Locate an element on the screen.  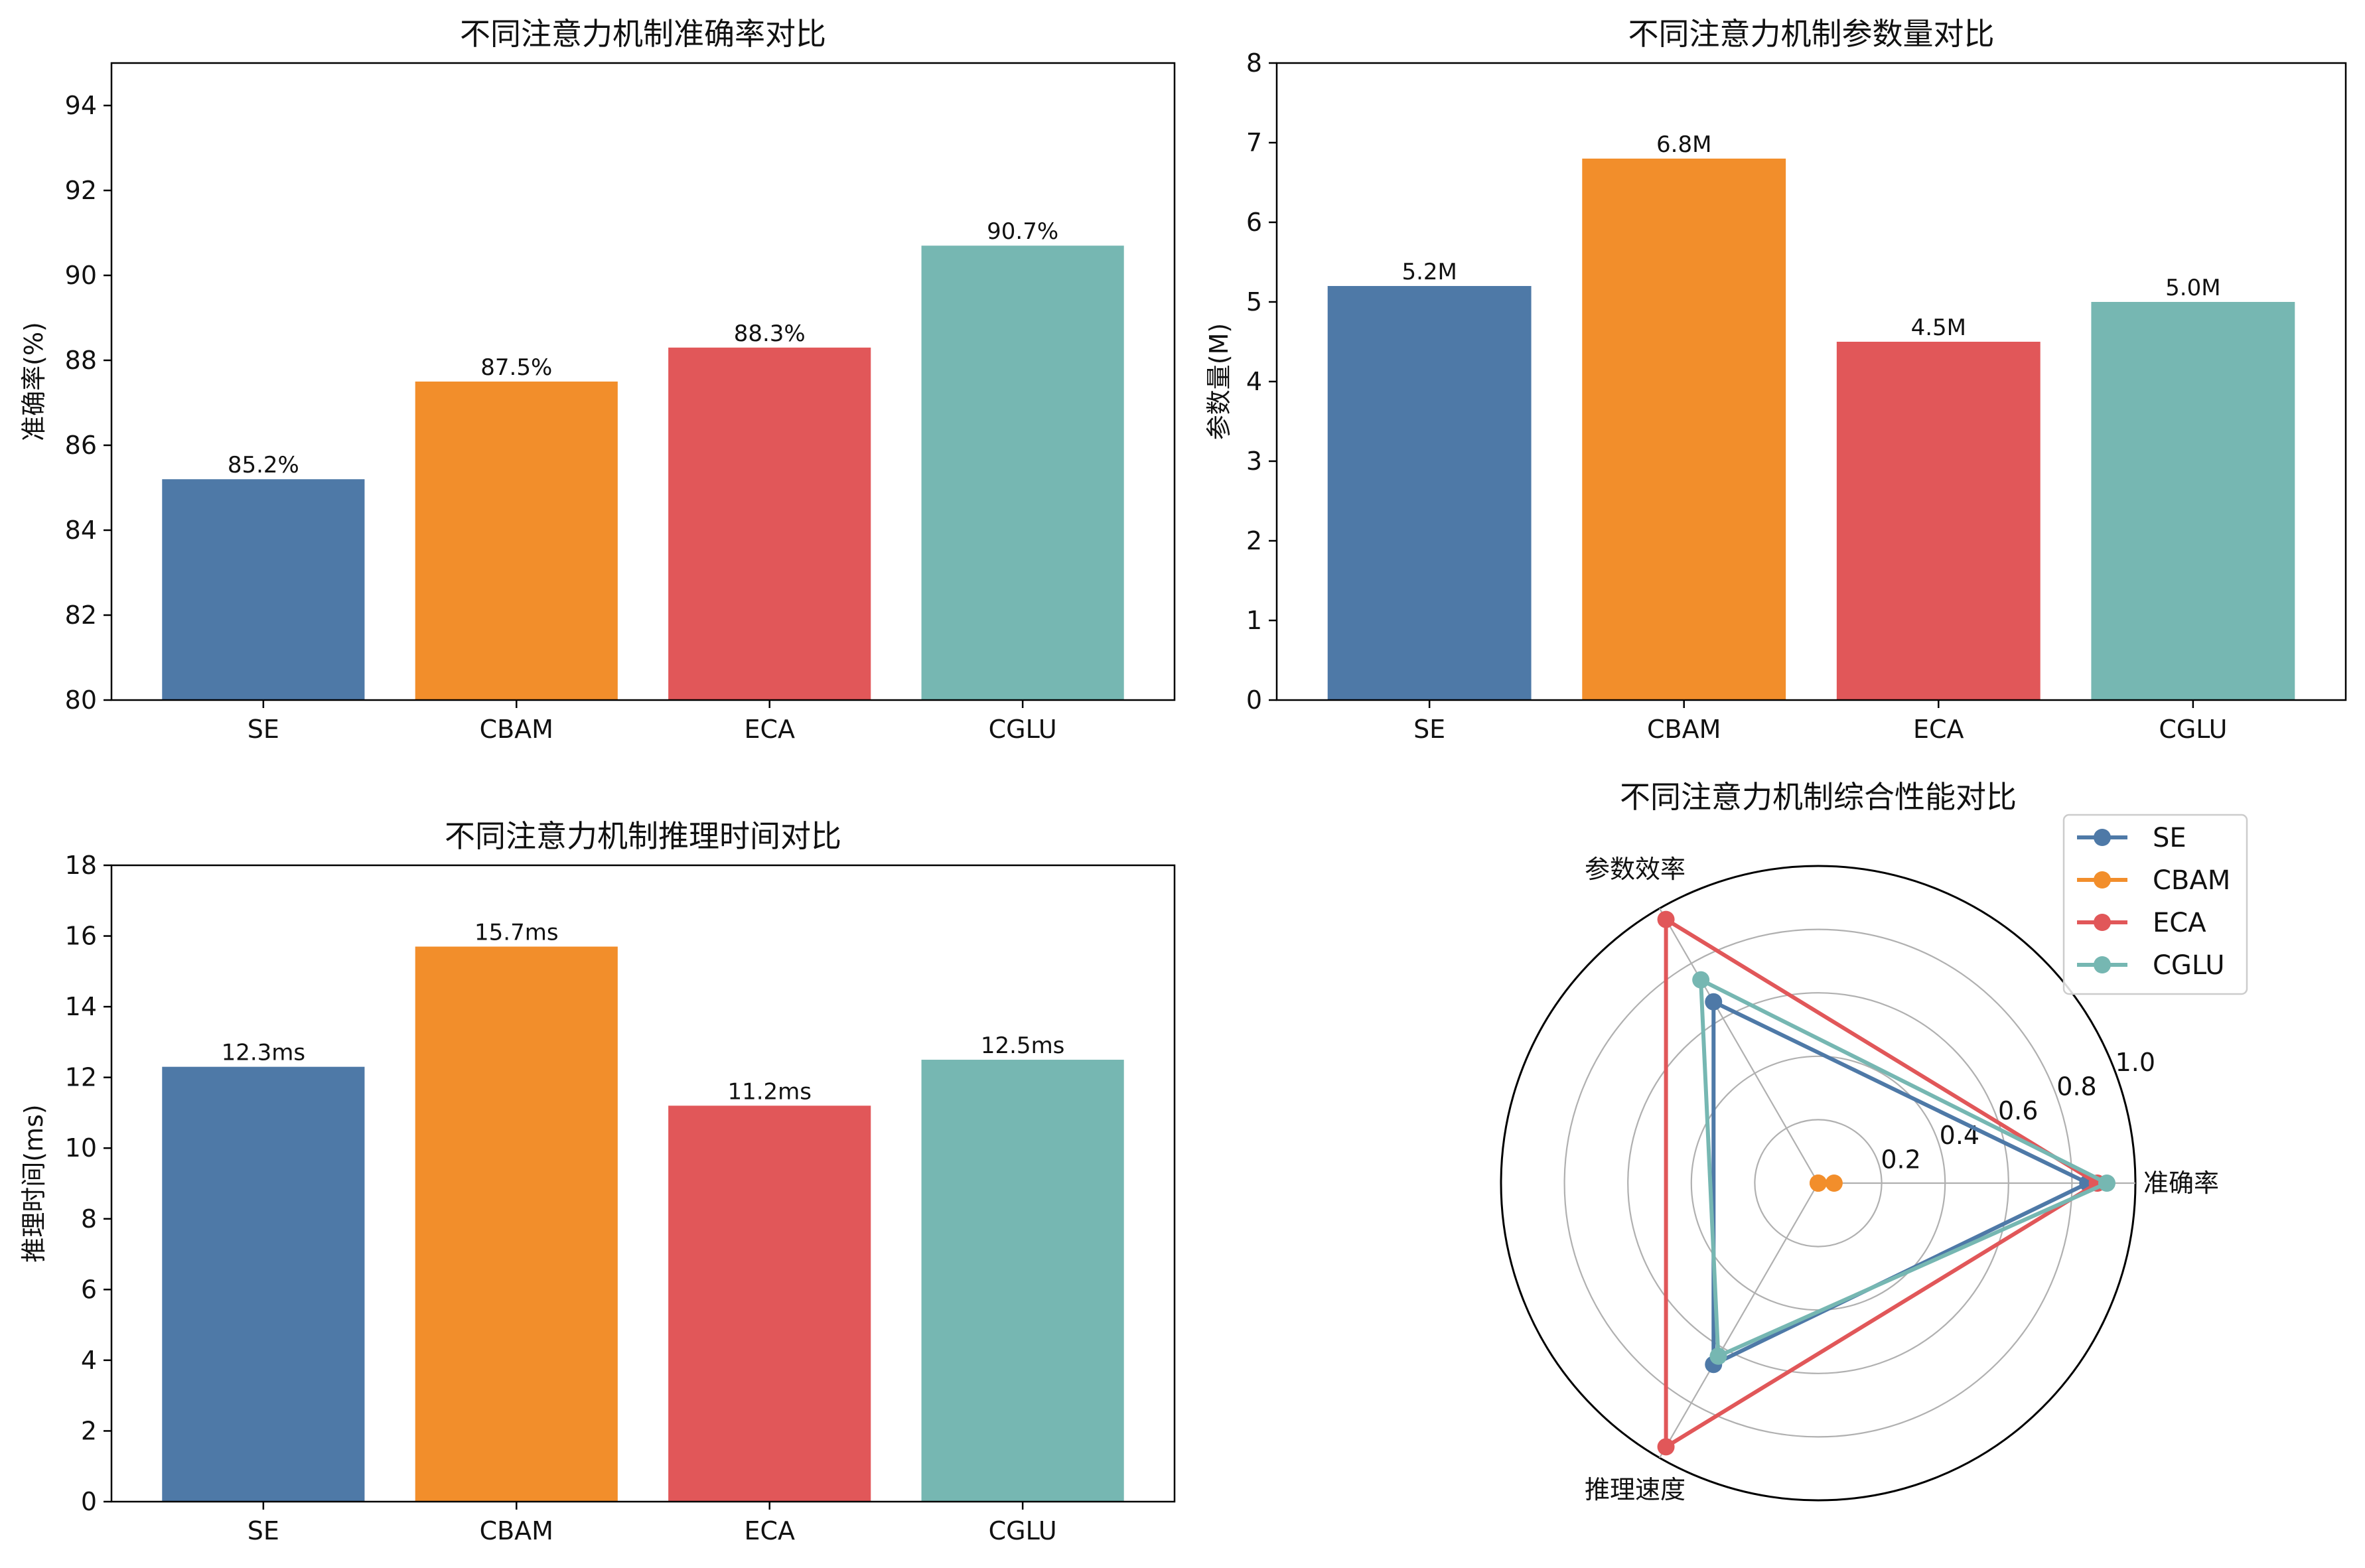
legend-box is located at coordinates (2155, 904).